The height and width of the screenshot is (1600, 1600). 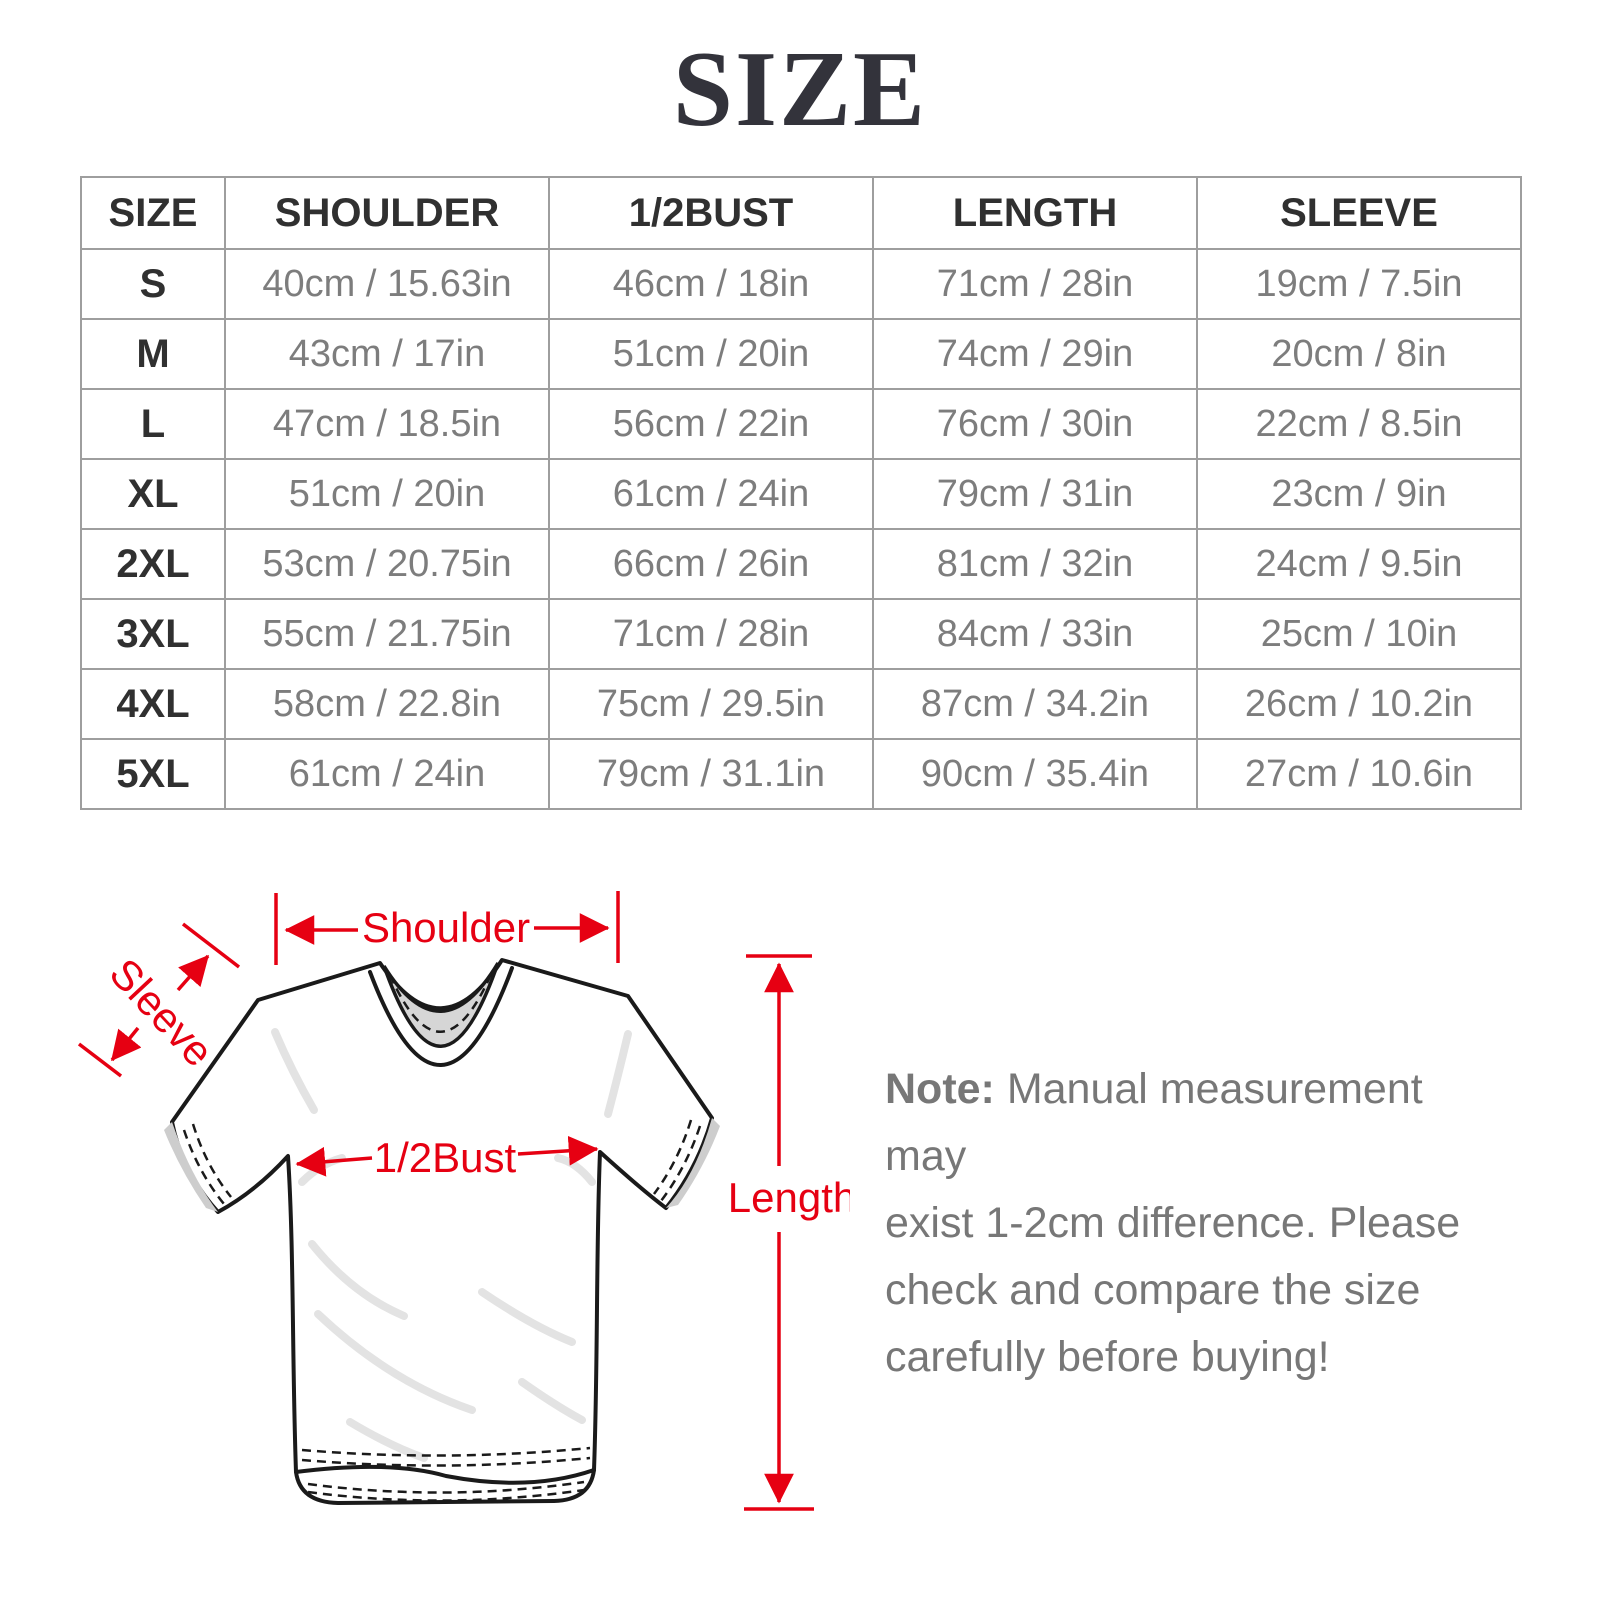 I want to click on shoulder-cell: 55cm / 21.75in, so click(x=387, y=634).